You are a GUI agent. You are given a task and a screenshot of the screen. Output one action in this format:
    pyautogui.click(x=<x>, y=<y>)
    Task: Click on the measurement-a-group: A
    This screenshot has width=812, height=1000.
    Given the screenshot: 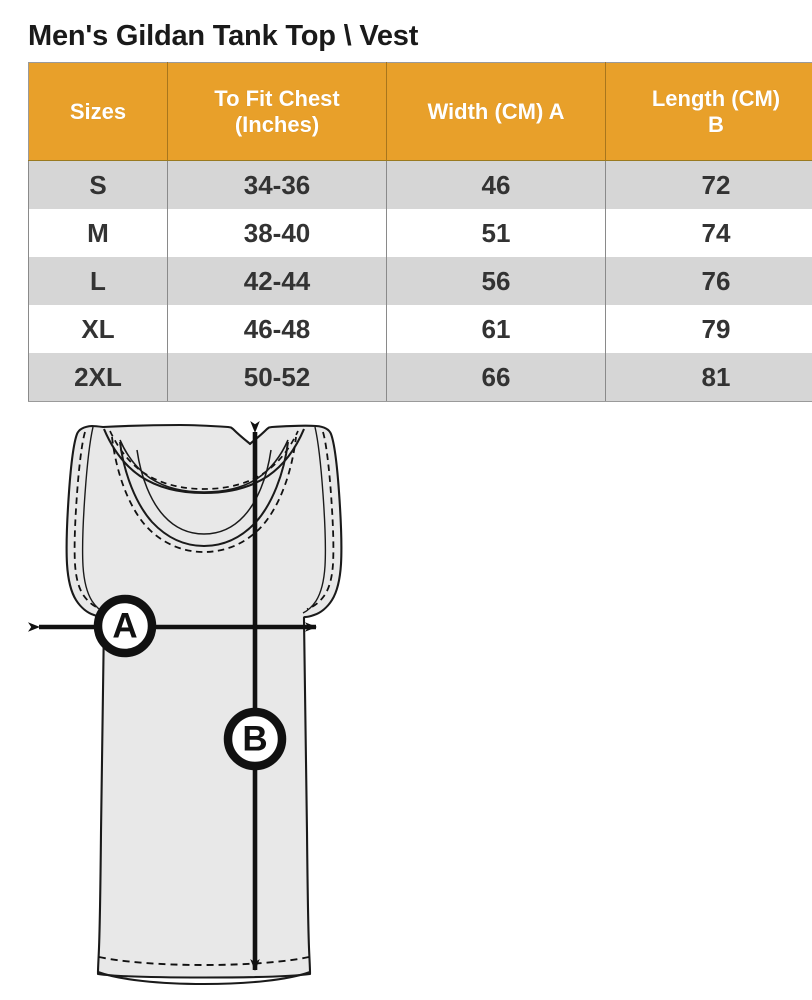 What is the action you would take?
    pyautogui.click(x=172, y=626)
    